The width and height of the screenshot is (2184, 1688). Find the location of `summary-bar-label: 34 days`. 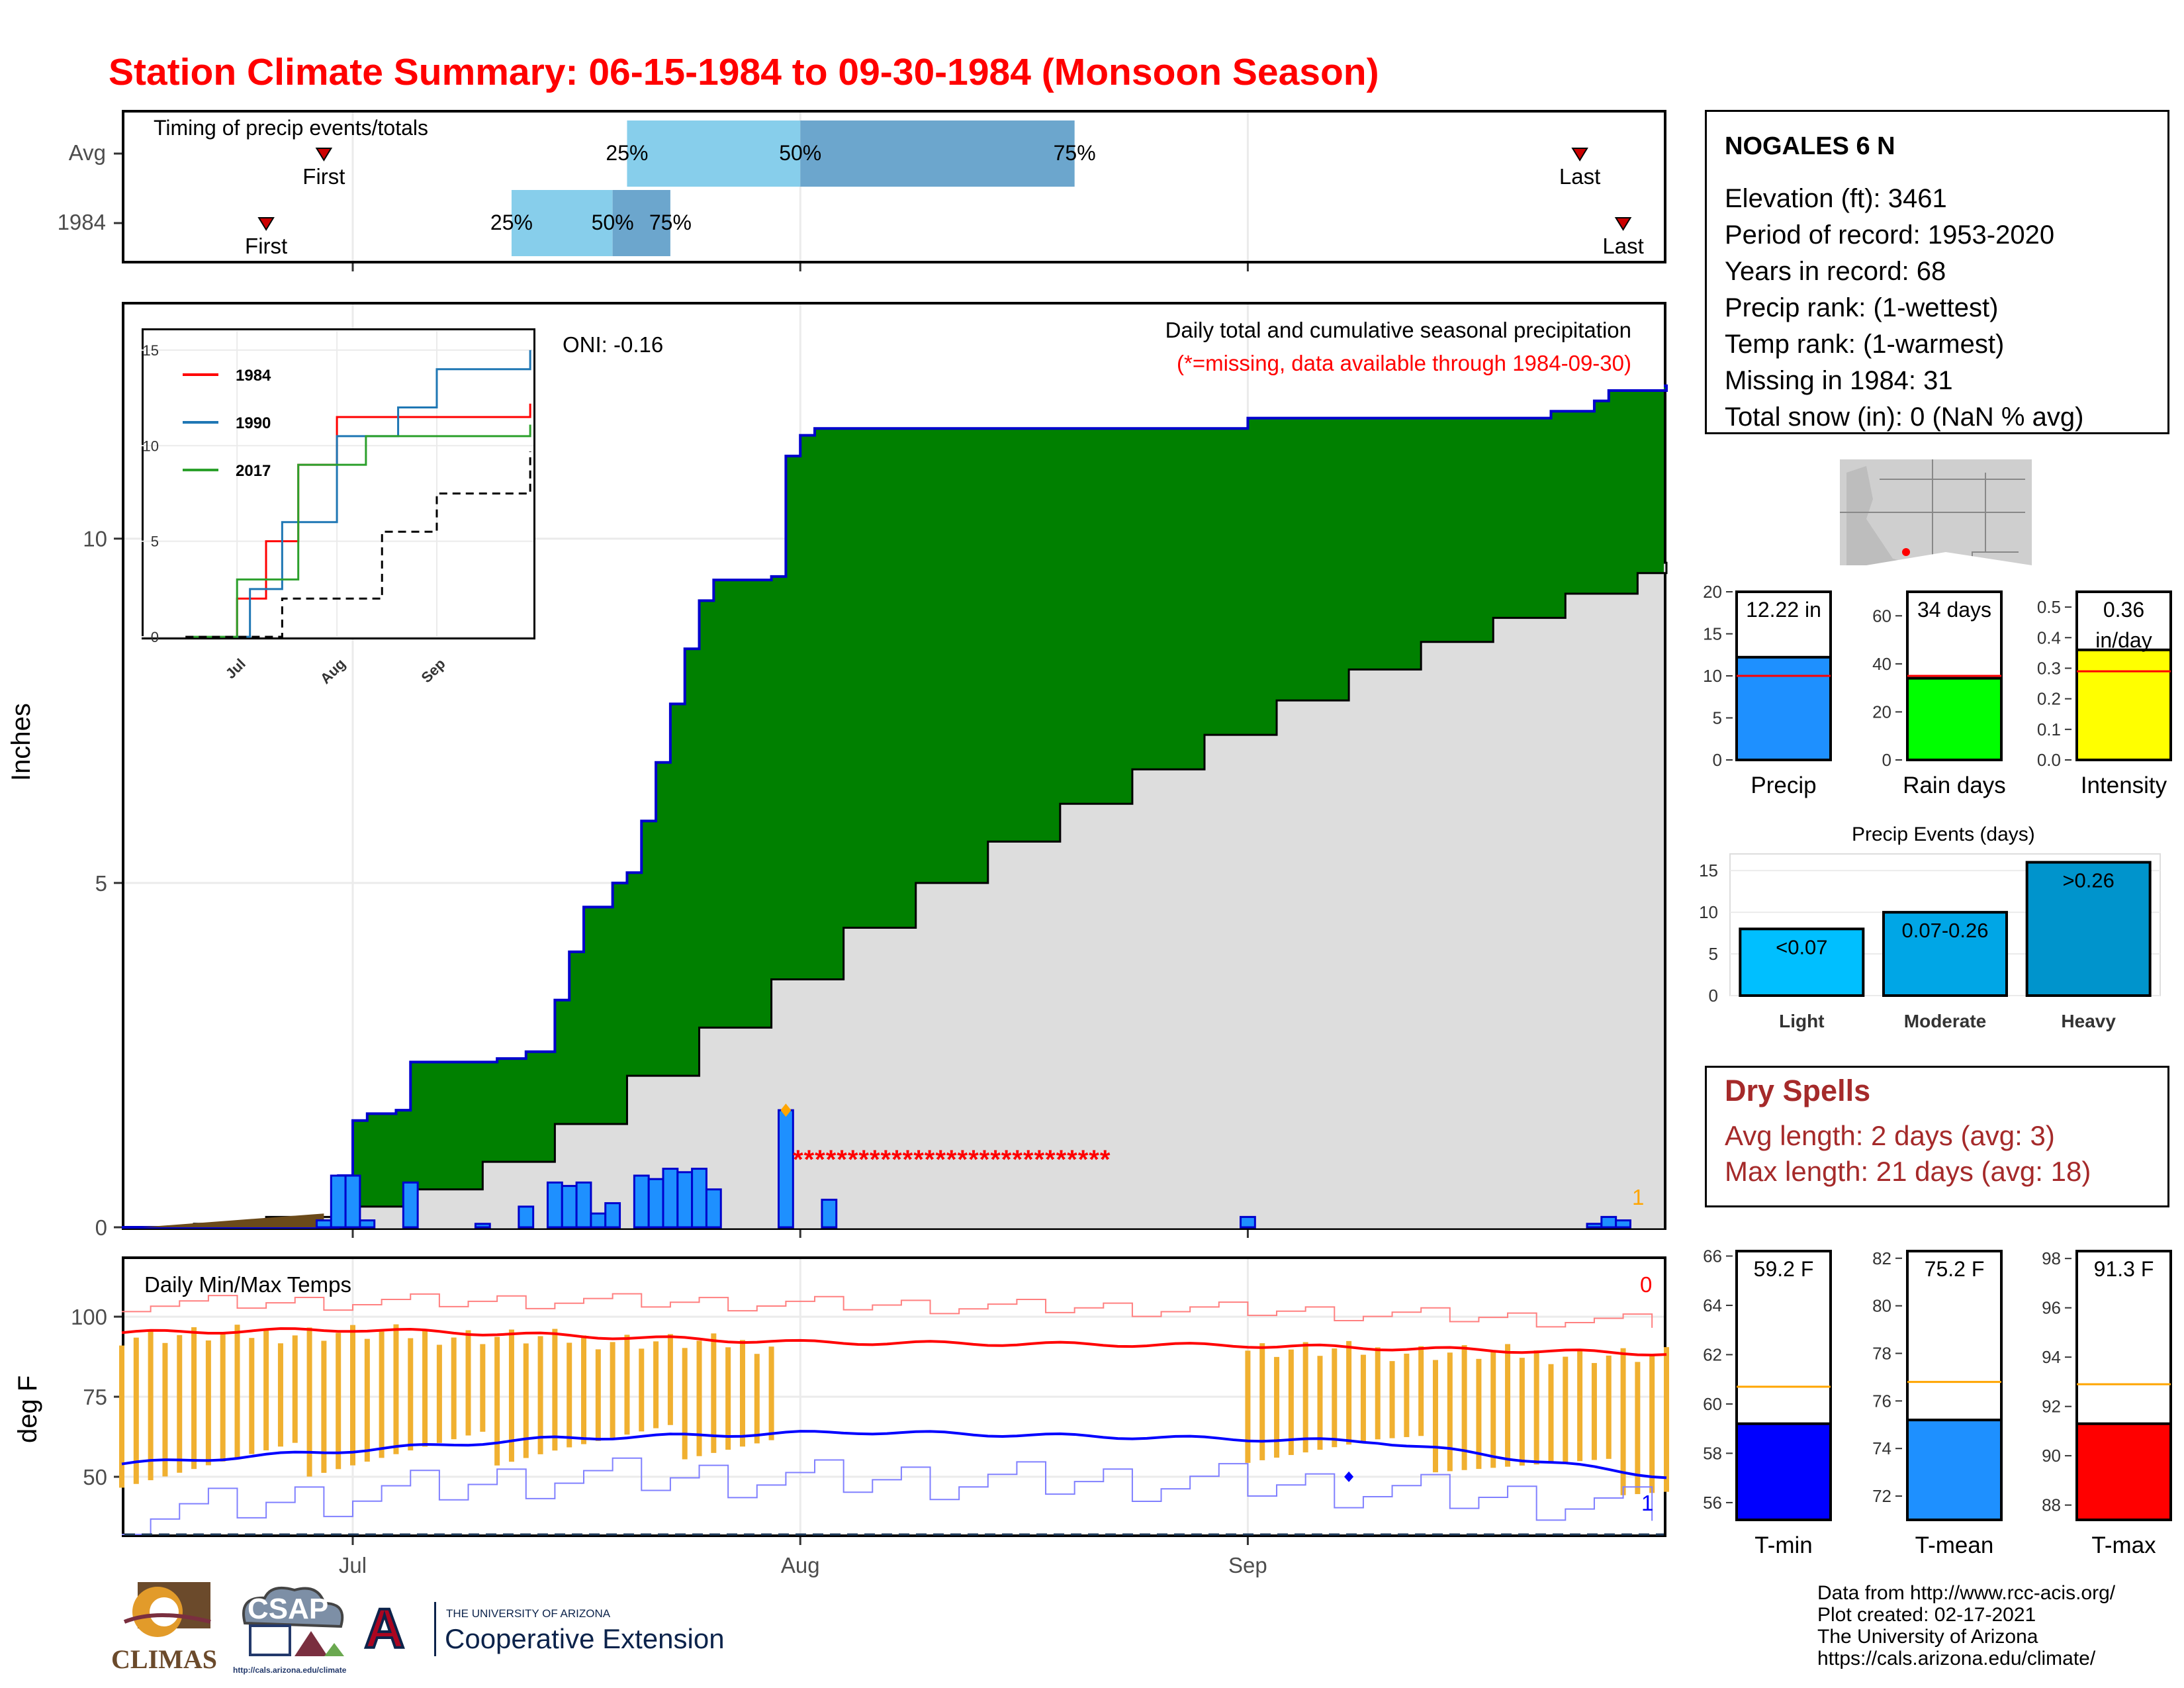

summary-bar-label: 34 days is located at coordinates (1954, 610).